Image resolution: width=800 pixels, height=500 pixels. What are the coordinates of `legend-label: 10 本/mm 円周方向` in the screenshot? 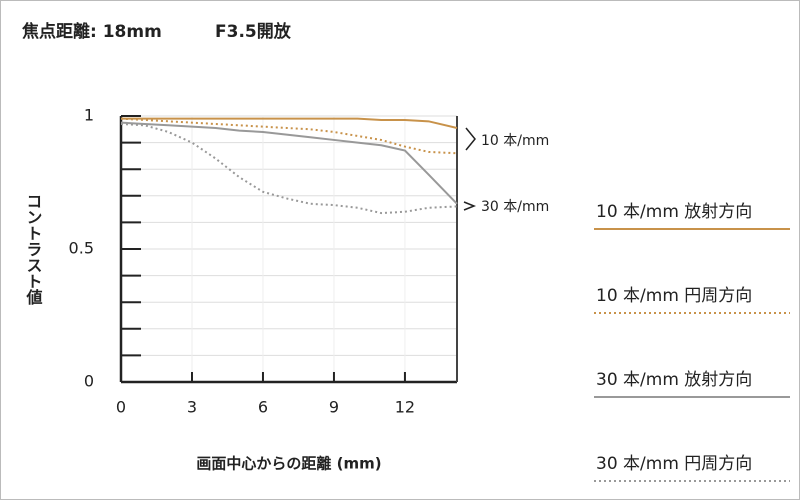 It's located at (674, 296).